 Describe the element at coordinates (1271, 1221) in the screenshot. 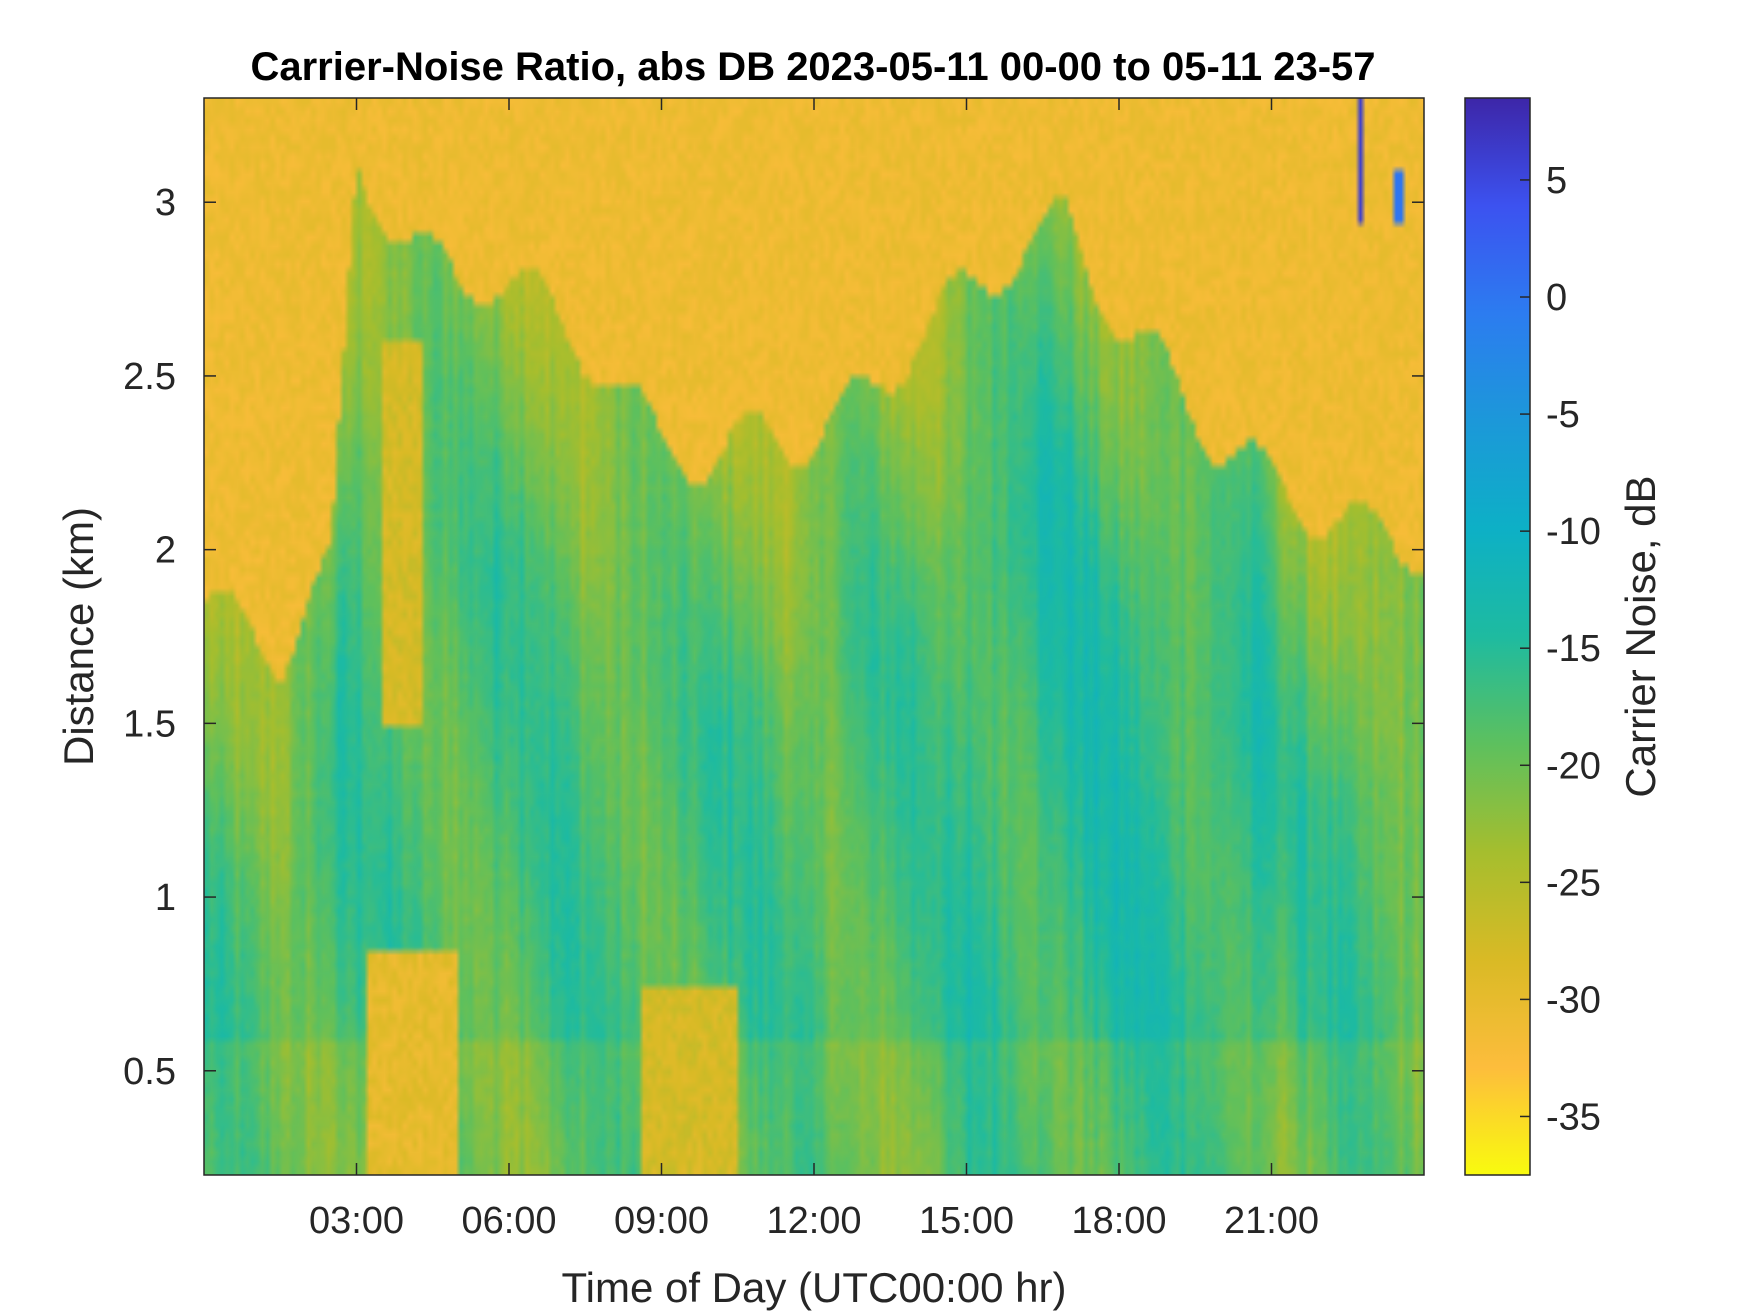

I see `x-tick-label: 21:00` at that location.